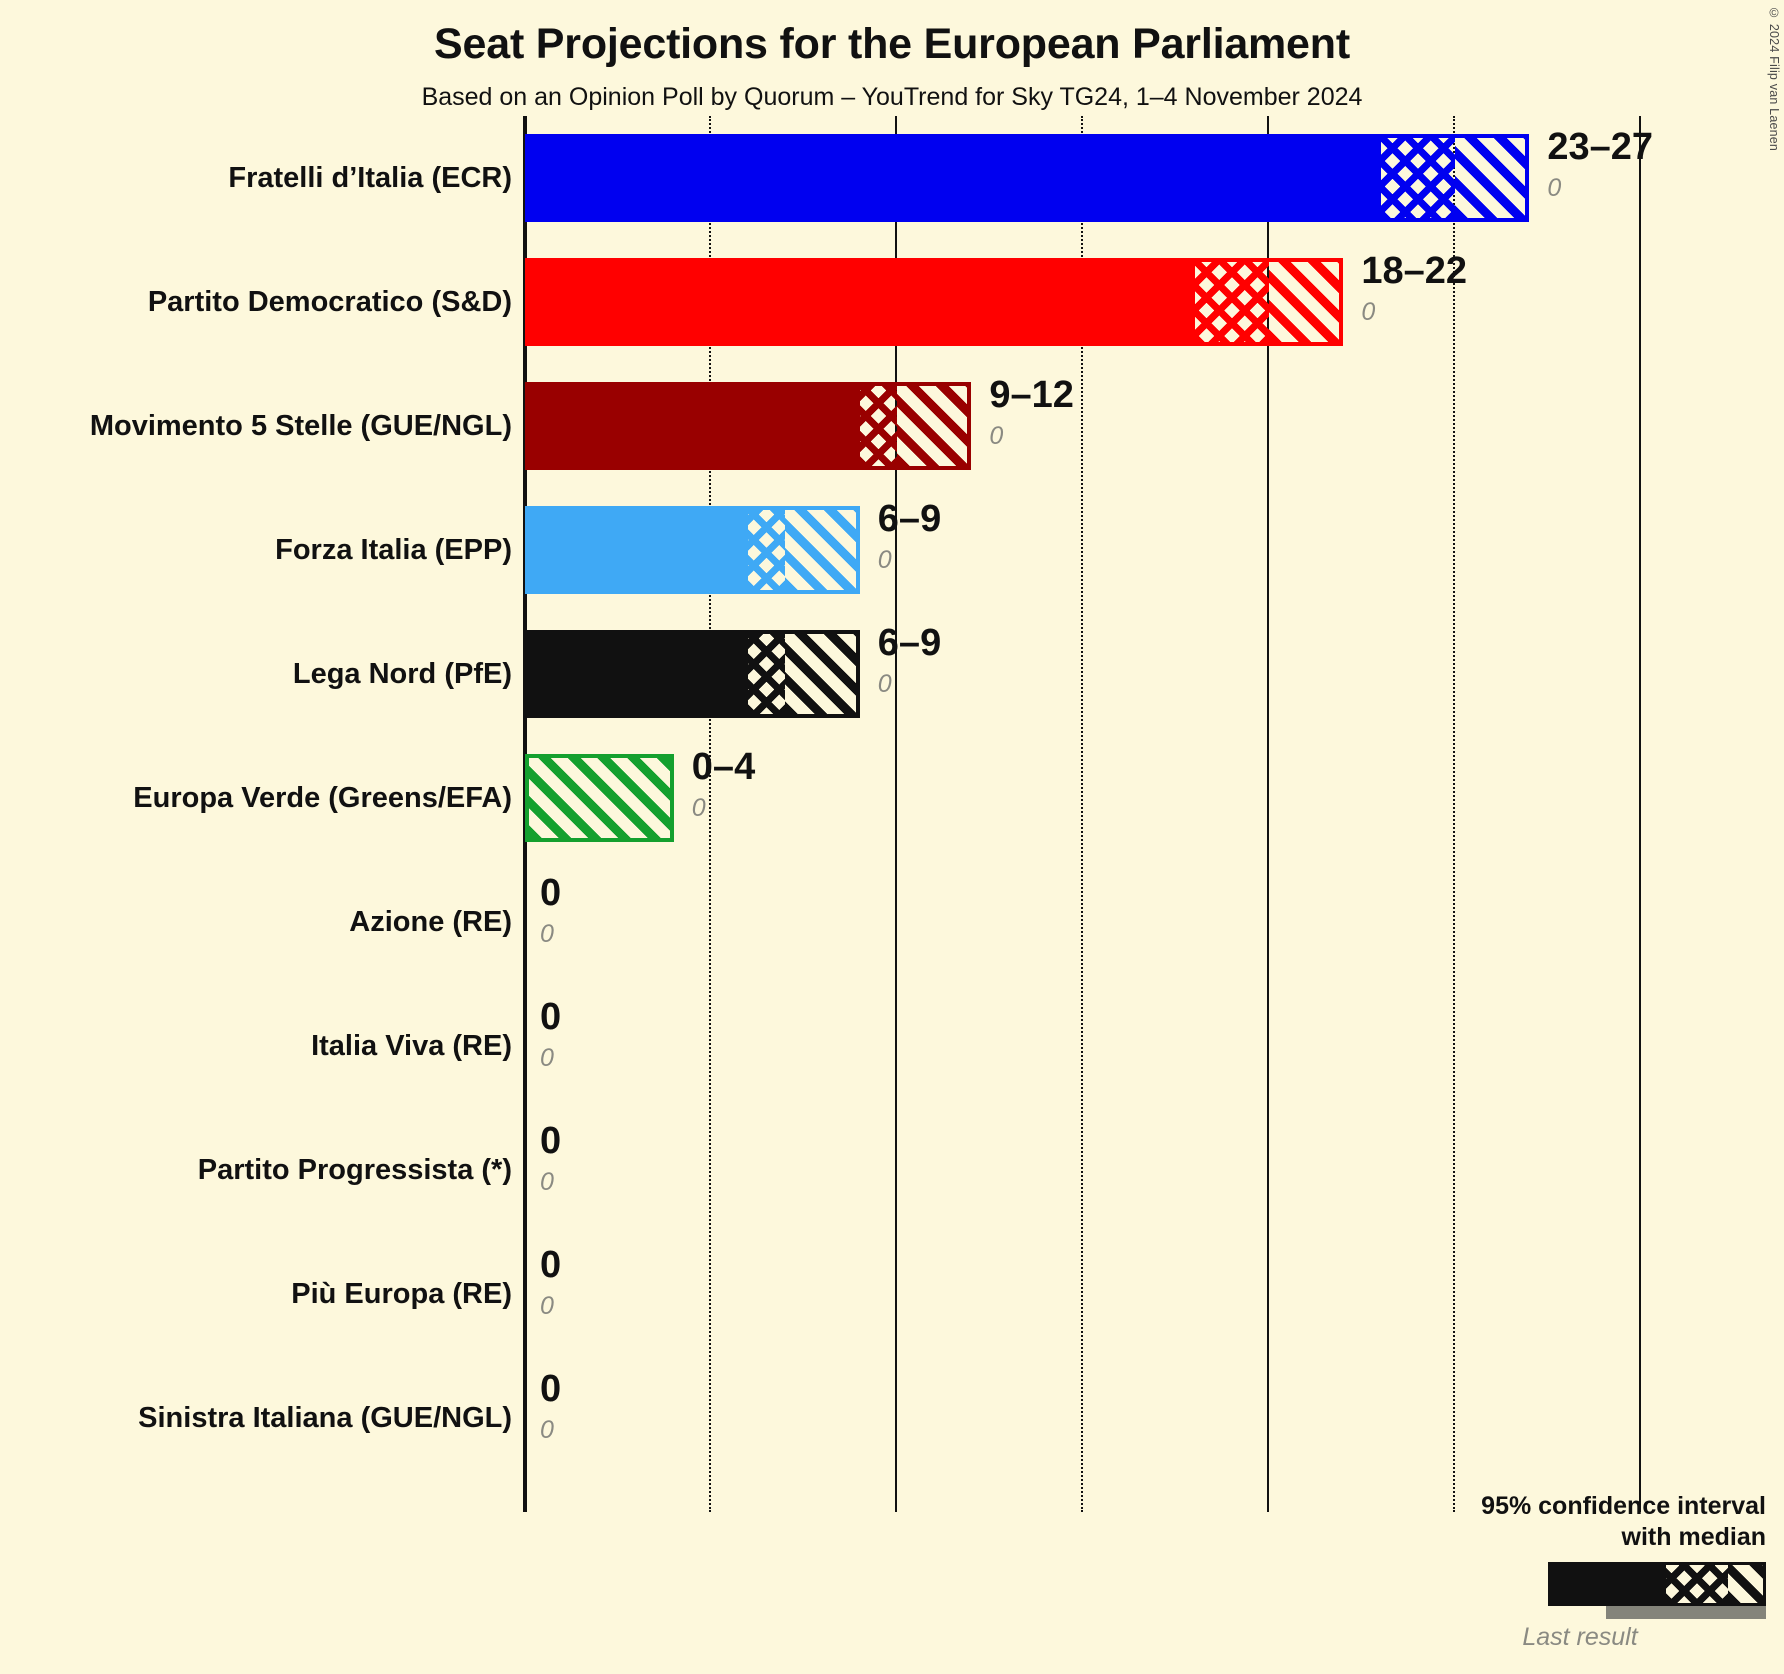 The width and height of the screenshot is (1784, 1674). I want to click on row-value-4: 6–9, so click(909, 643).